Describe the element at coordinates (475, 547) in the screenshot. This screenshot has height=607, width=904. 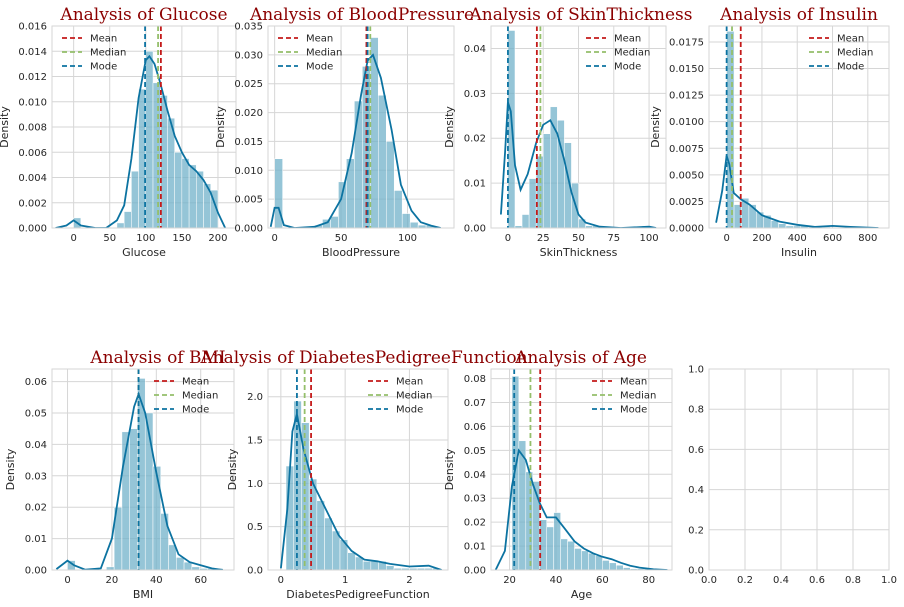
I see `y-tick-label: 0.01` at that location.